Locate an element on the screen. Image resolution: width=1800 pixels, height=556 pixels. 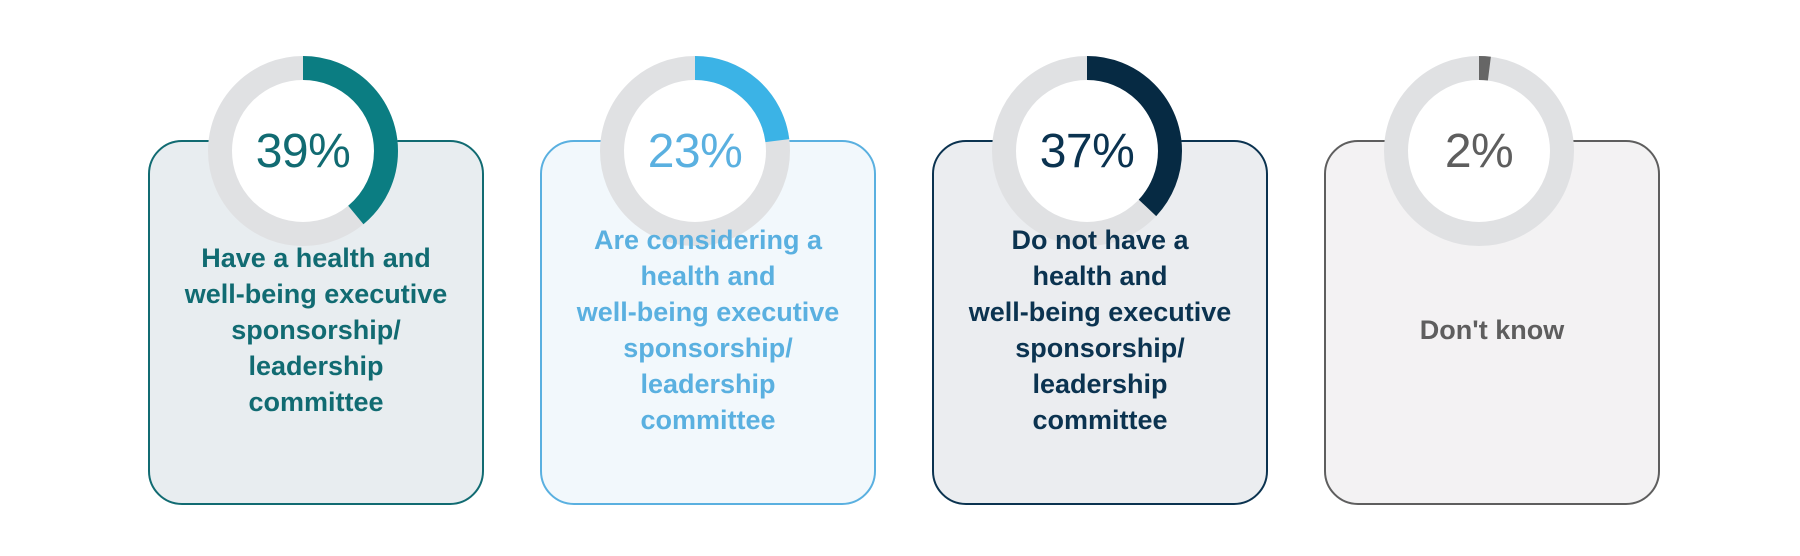
percent-value: 37% is located at coordinates (1087, 151).